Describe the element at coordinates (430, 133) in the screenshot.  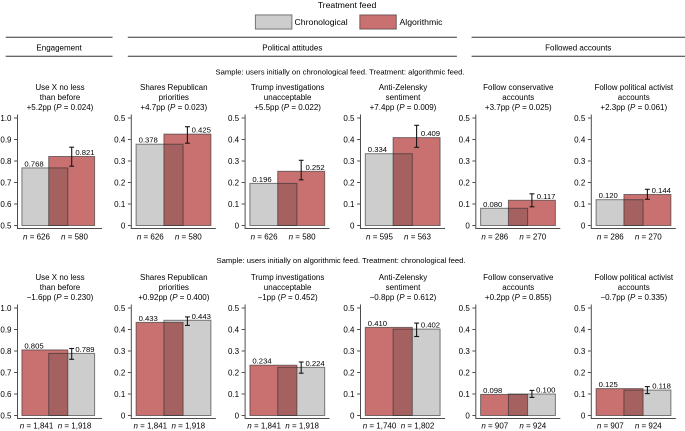
I see `svg-text: 0.409` at that location.